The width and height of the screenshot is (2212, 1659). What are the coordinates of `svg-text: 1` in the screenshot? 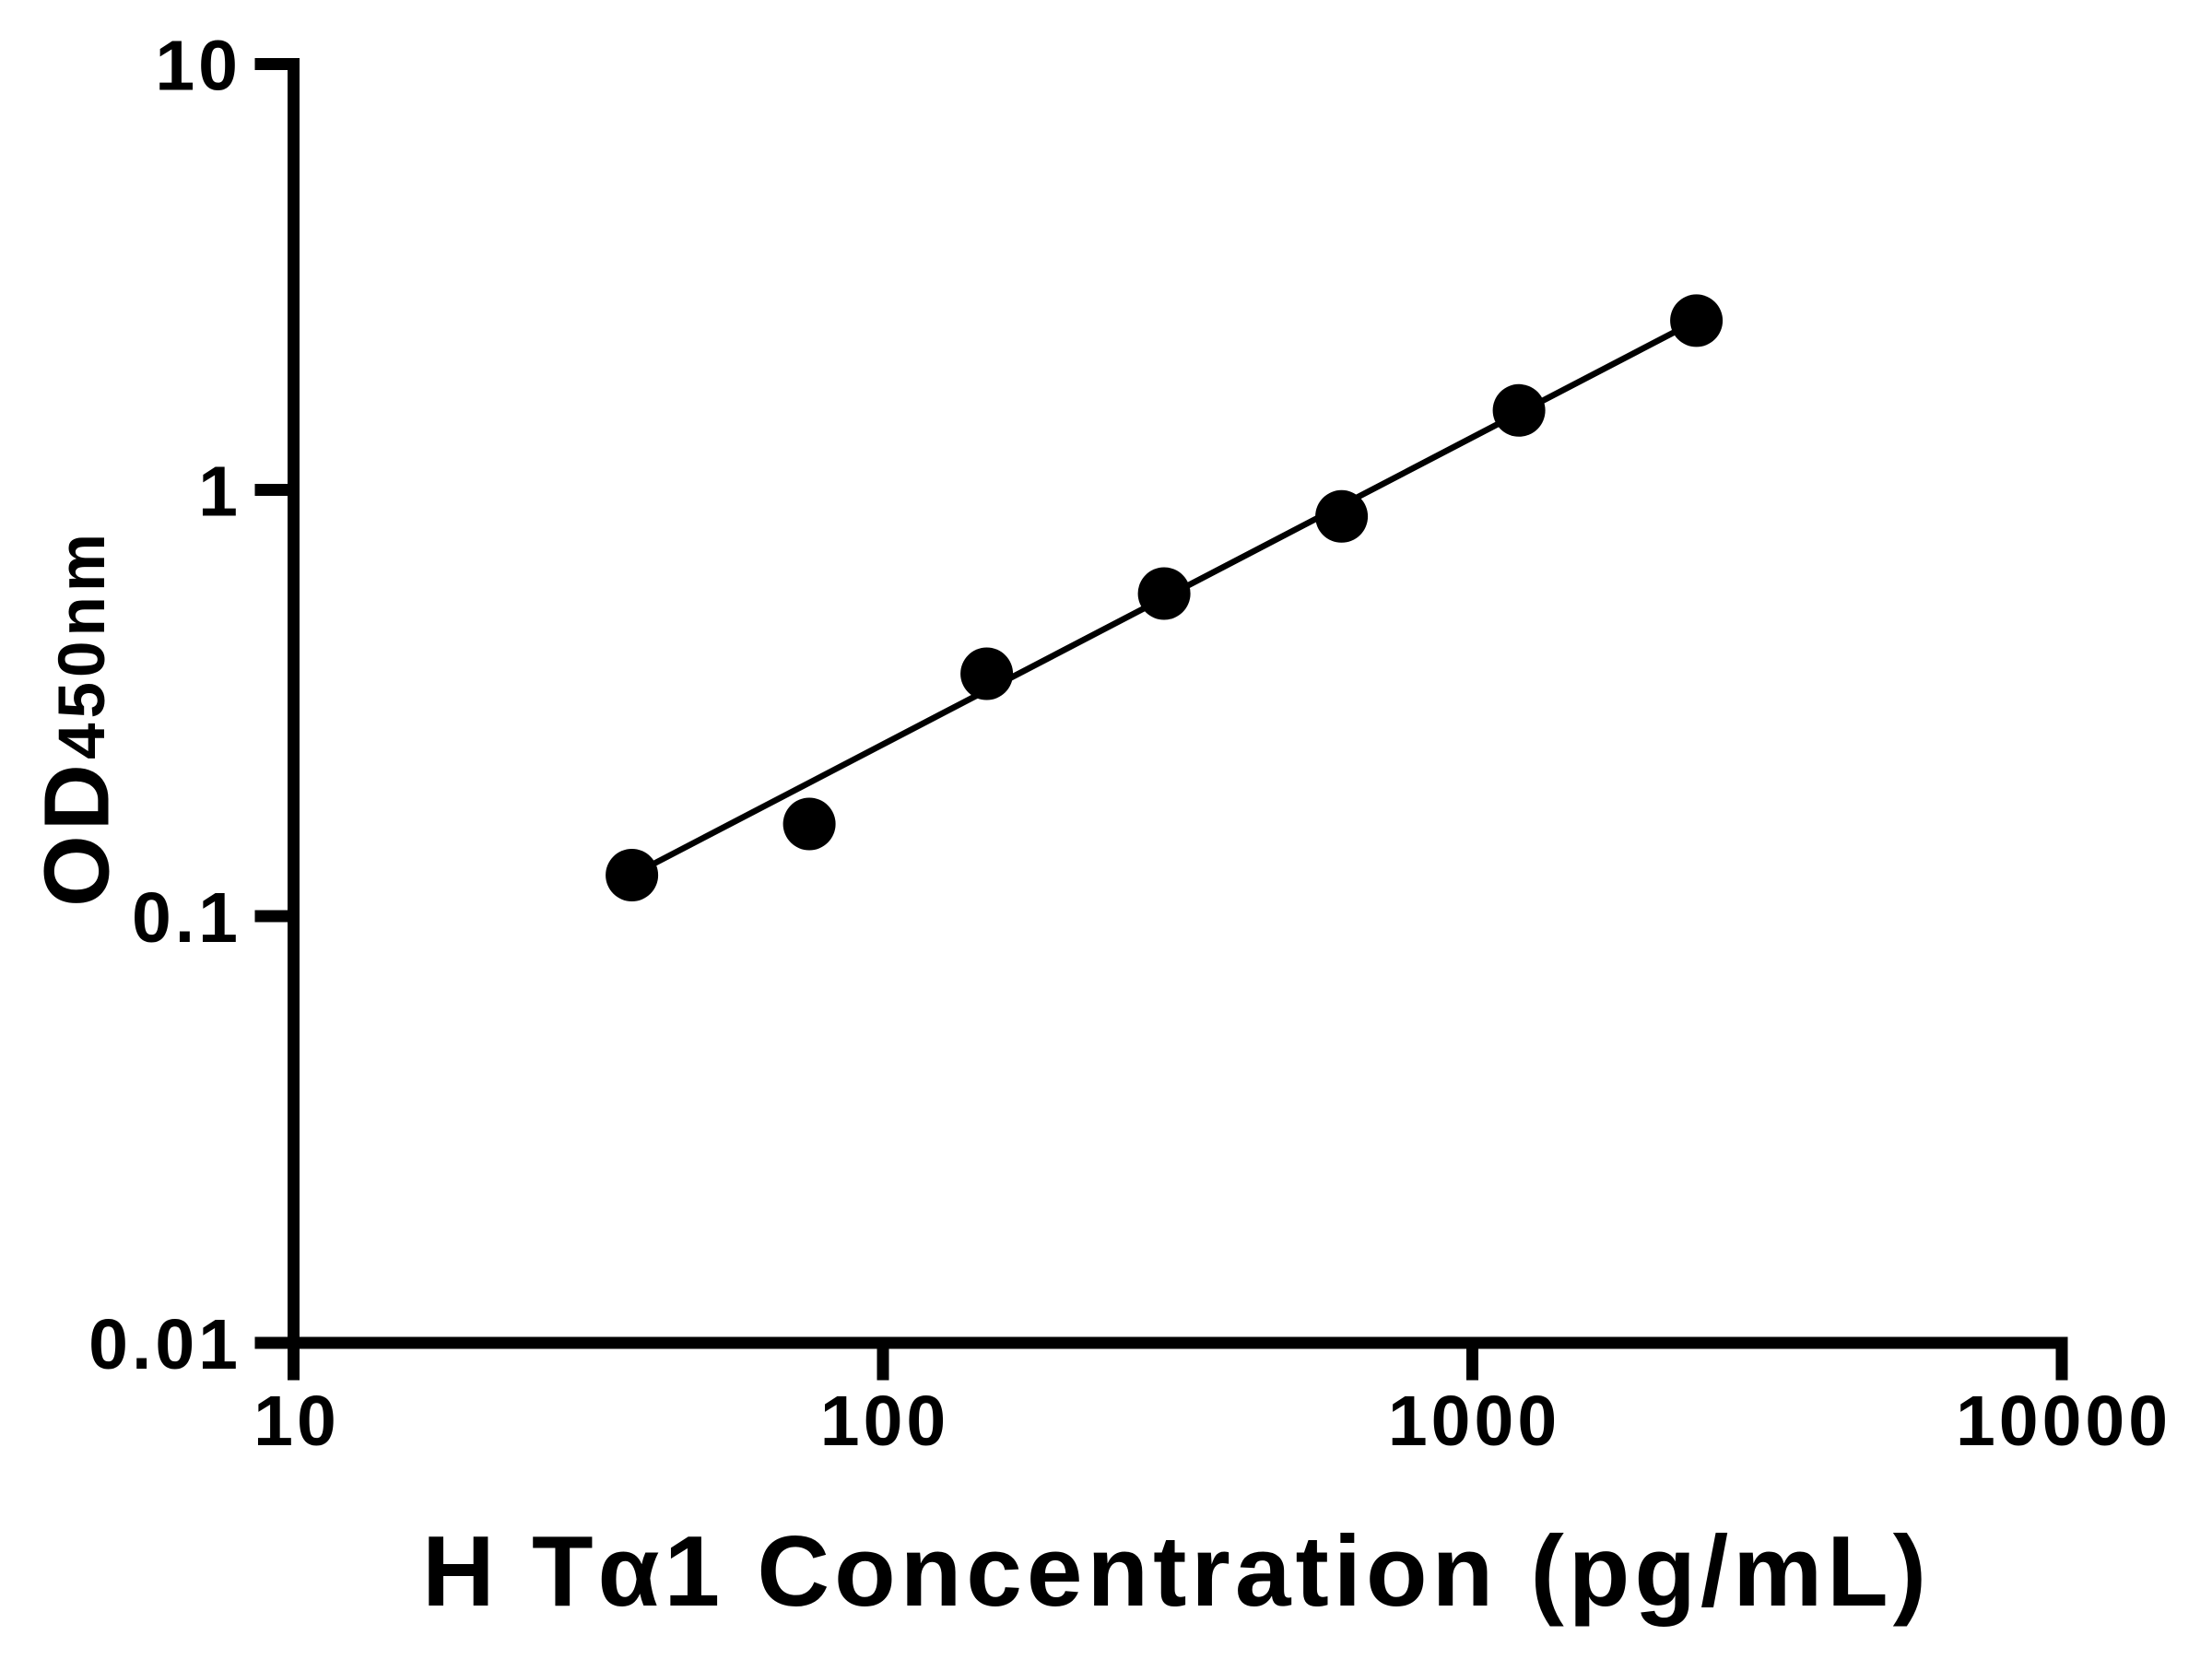 It's located at (219, 492).